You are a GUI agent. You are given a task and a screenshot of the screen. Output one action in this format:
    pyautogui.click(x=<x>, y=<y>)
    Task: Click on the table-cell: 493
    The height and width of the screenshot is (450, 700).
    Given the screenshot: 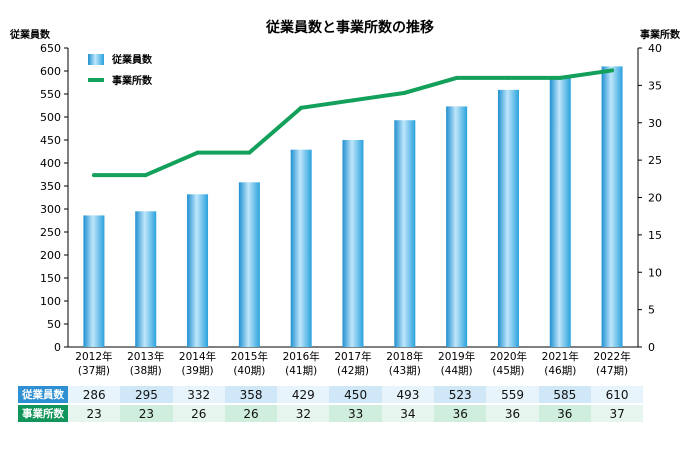 What is the action you would take?
    pyautogui.click(x=408, y=395)
    